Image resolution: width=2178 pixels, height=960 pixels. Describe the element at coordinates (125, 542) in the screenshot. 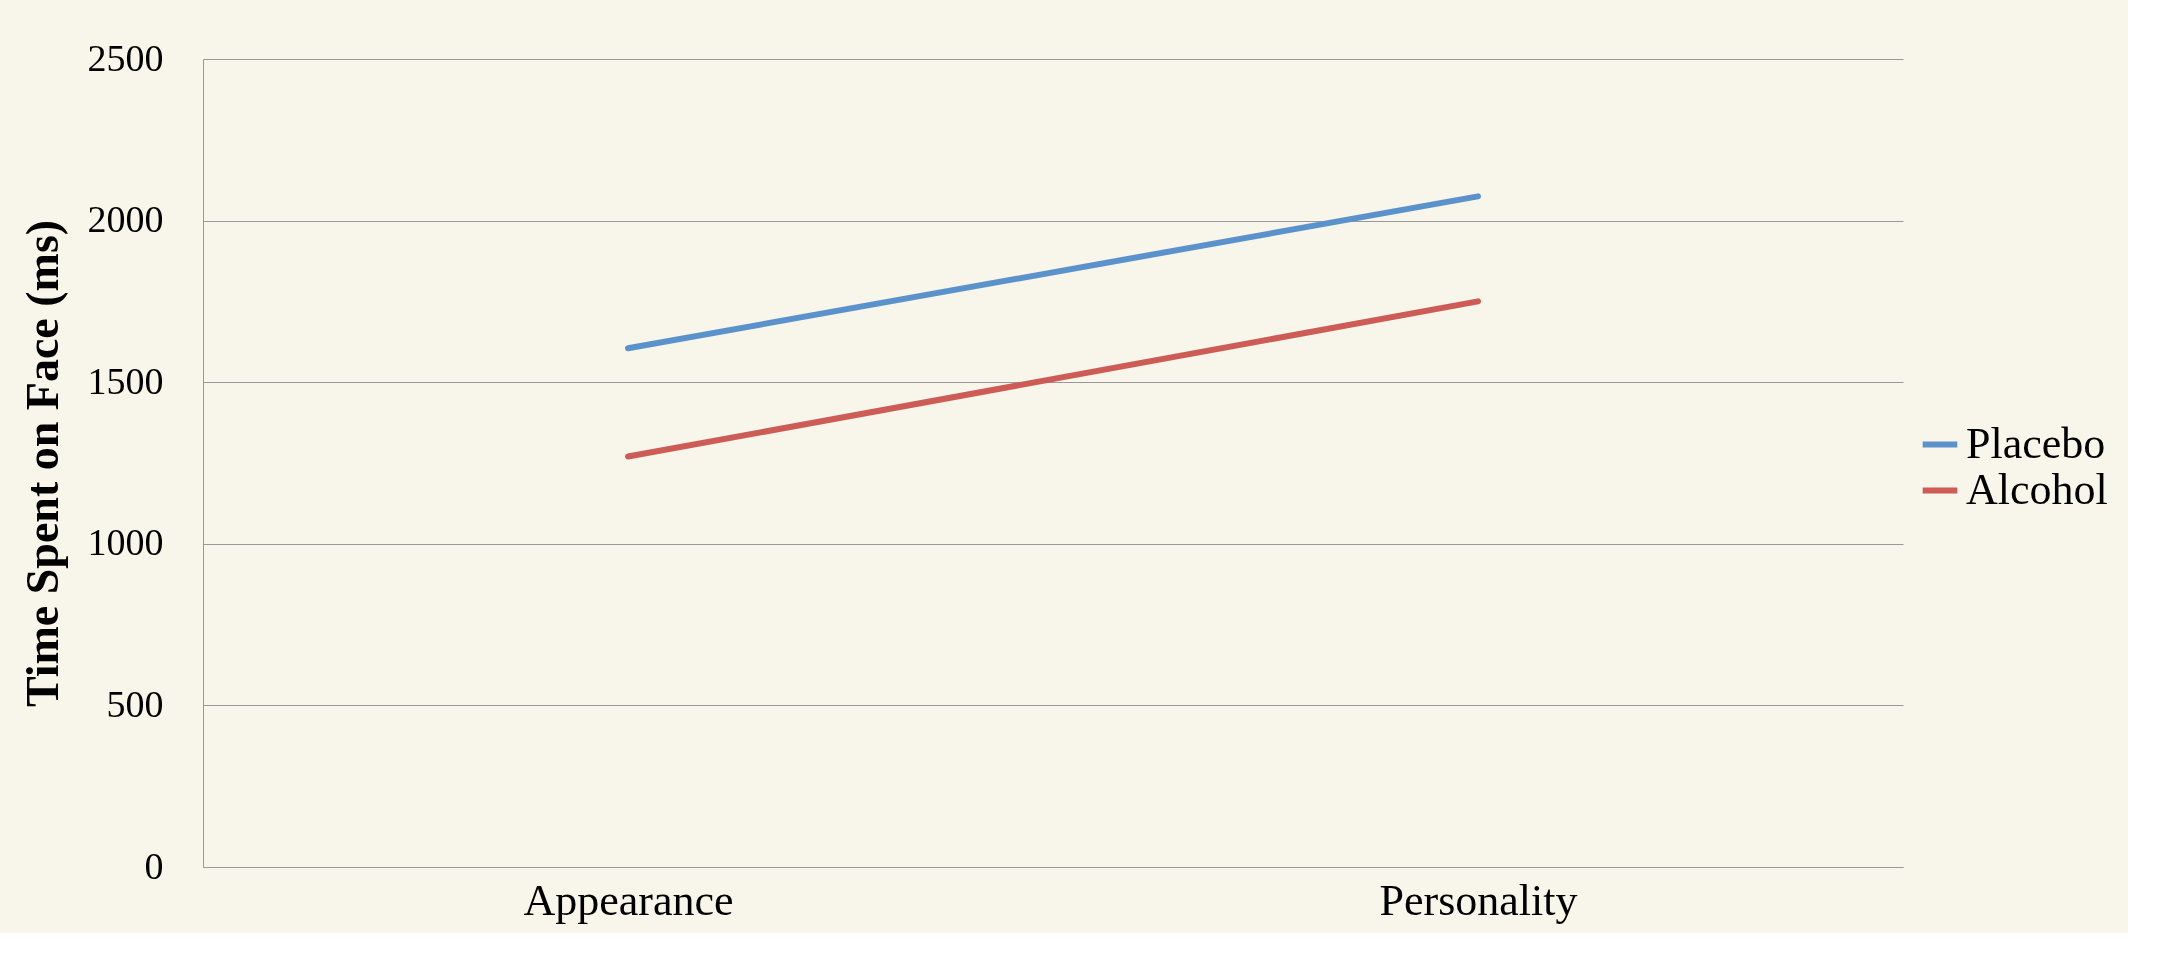

I see `y-tick-label: 1000` at that location.